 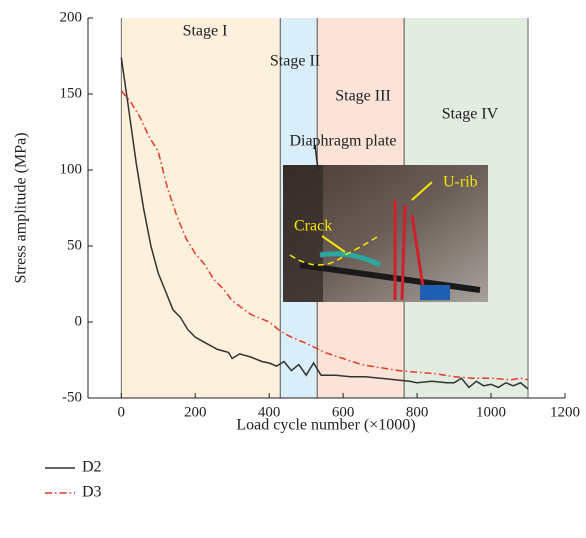 I want to click on x-axis-label: Load cycle number (×1000), so click(x=325, y=425).